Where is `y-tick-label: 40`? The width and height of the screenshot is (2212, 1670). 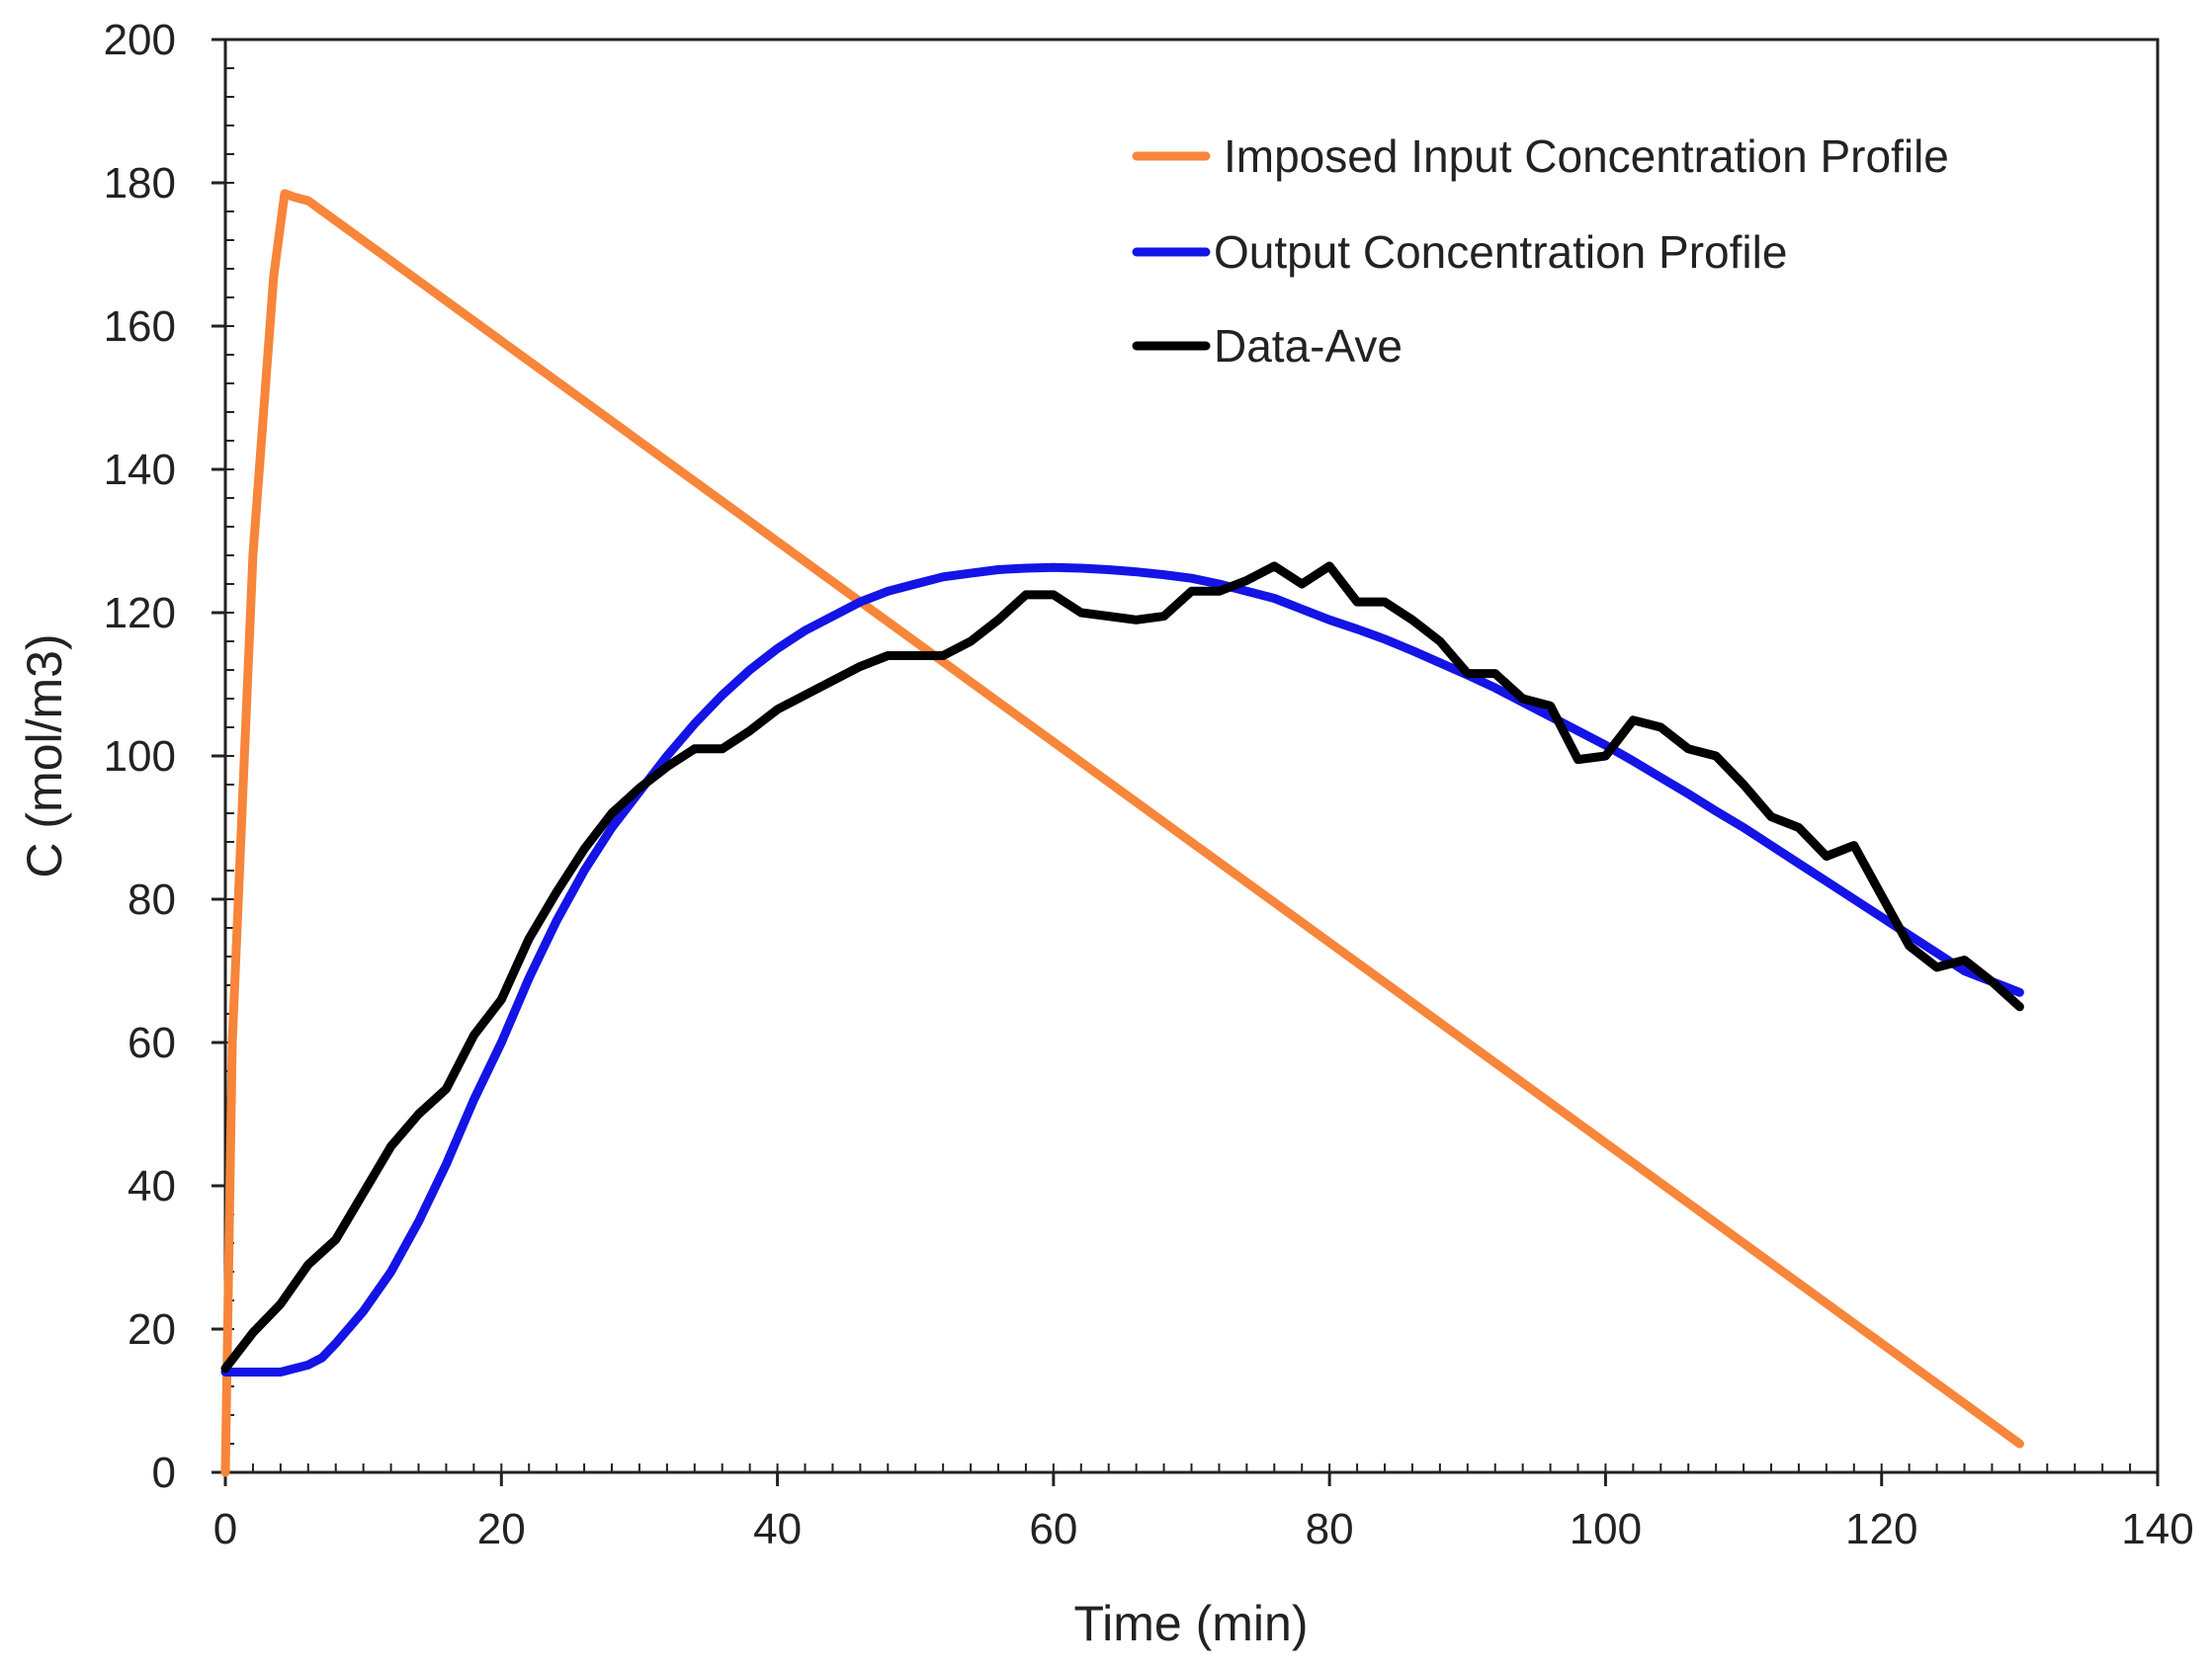
y-tick-label: 40 is located at coordinates (152, 1187).